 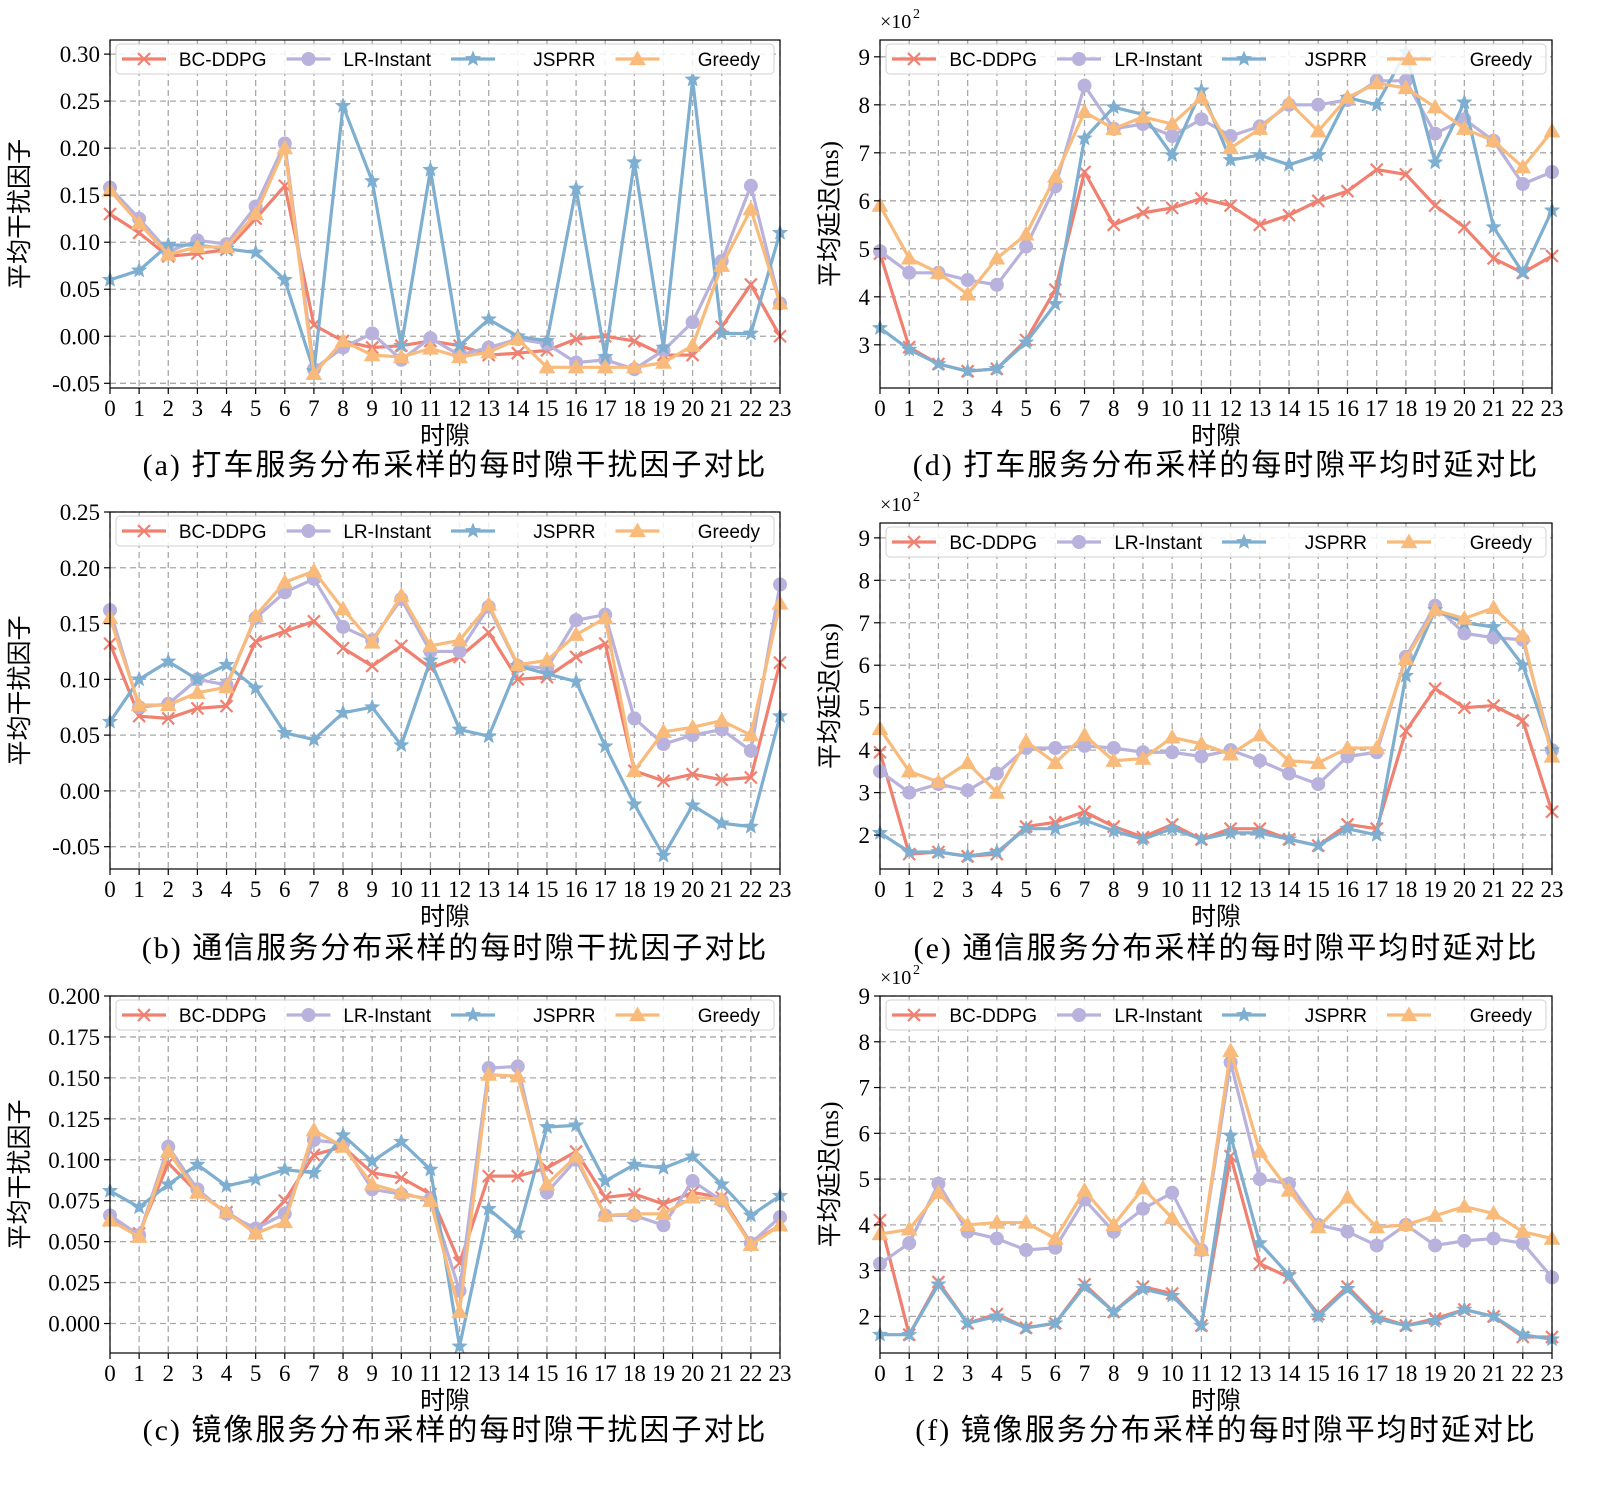 What do you see at coordinates (865, 1088) in the screenshot?
I see `y-tick-label: 7` at bounding box center [865, 1088].